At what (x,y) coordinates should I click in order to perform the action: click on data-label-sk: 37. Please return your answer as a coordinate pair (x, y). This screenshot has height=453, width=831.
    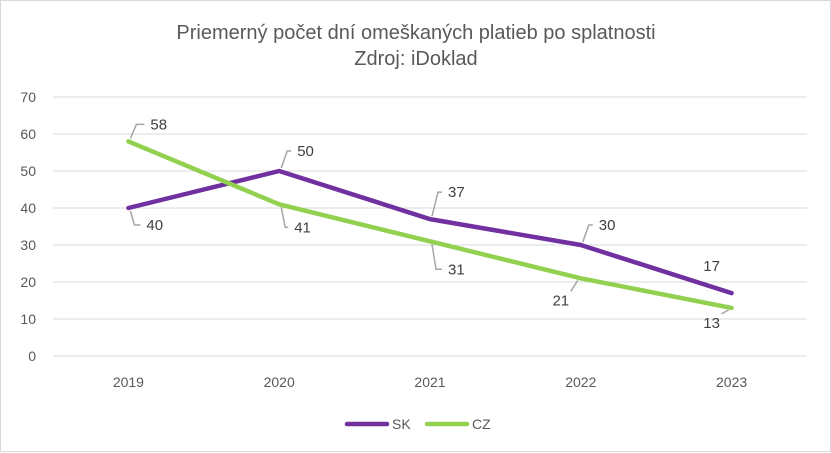
    Looking at the image, I should click on (456, 192).